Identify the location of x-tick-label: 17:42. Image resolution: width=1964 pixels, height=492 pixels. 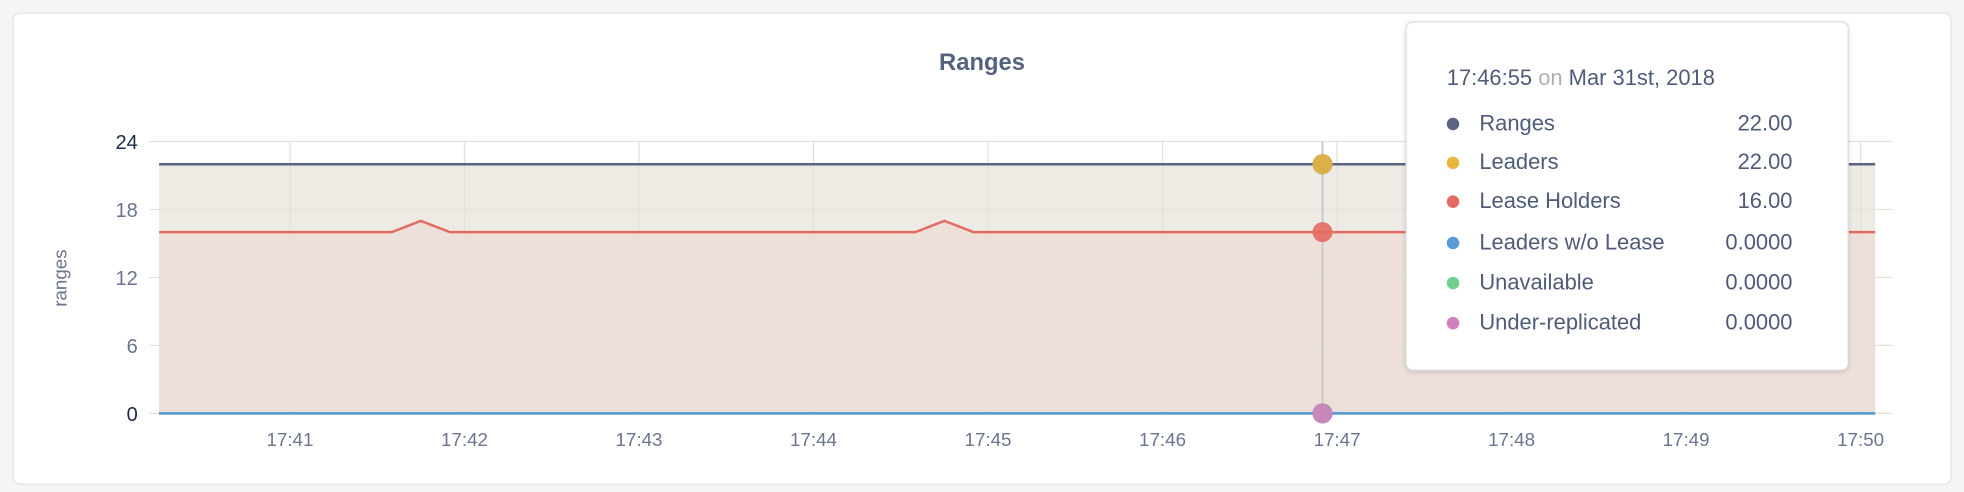
(464, 439).